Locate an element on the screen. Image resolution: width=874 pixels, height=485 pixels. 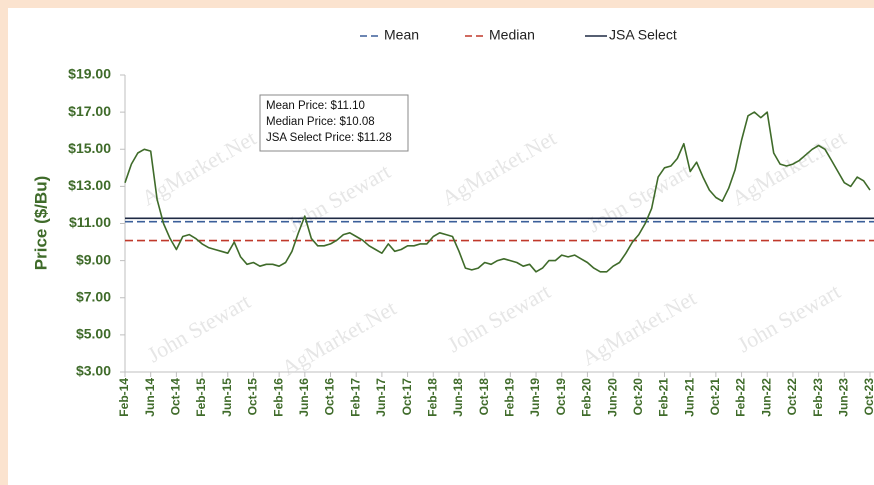
annotation-text: JSA Select Price: $11.28 is located at coordinates (329, 138).